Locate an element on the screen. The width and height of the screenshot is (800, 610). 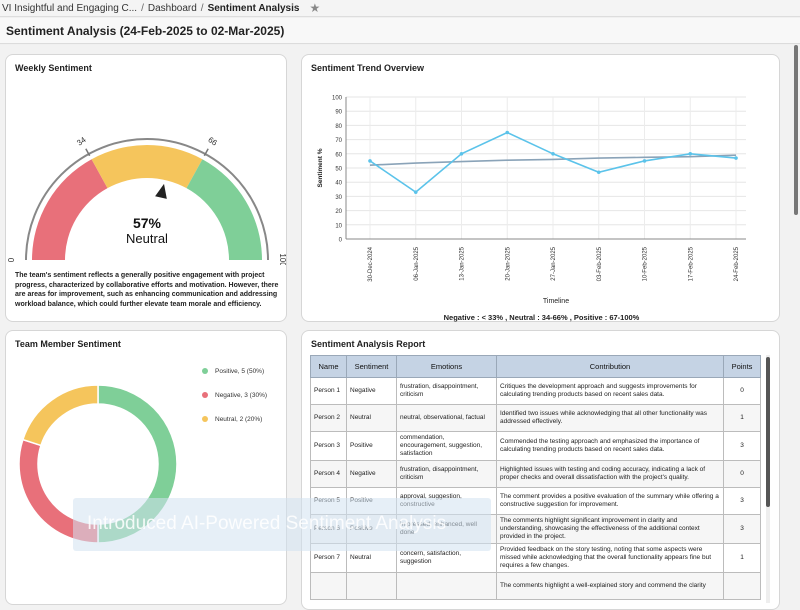
x-tick-label: 03-Feb-2025 is located at coordinates (600, 263).